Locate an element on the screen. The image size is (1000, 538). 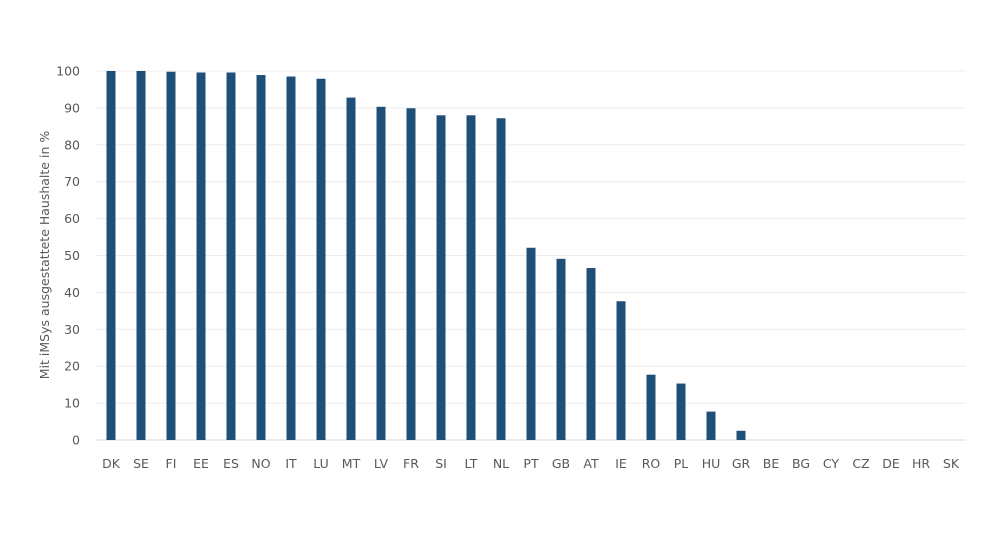
bar-lv is located at coordinates (381, 273).